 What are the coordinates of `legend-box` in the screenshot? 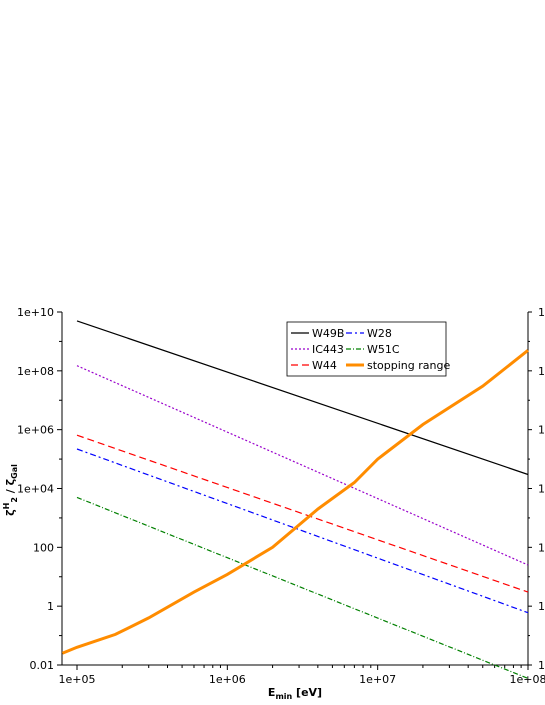 It's located at (366, 349).